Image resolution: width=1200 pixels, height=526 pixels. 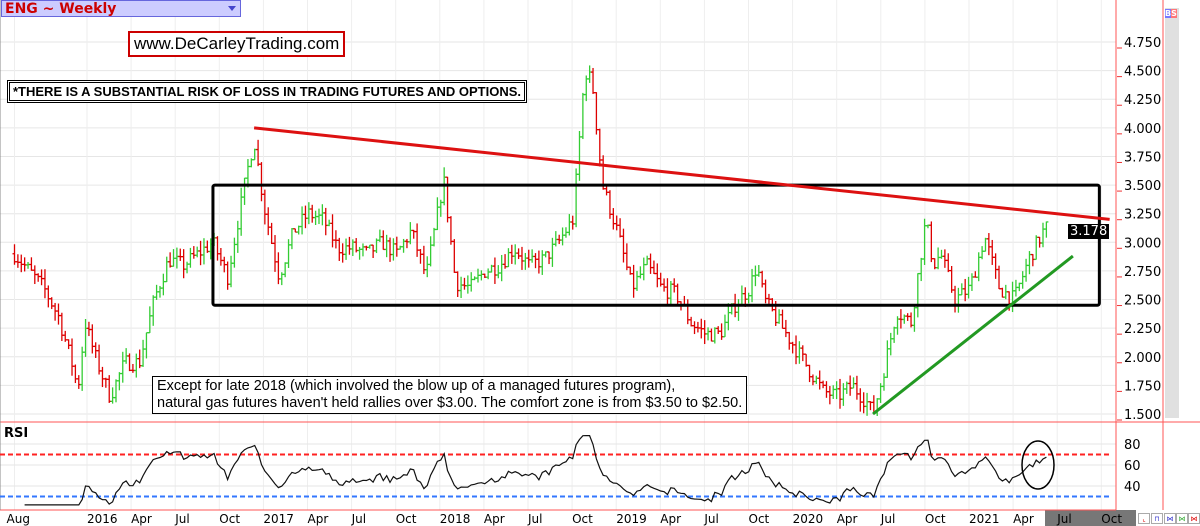 I want to click on symbol-selector: ENG ~ Weekly, so click(x=121, y=8).